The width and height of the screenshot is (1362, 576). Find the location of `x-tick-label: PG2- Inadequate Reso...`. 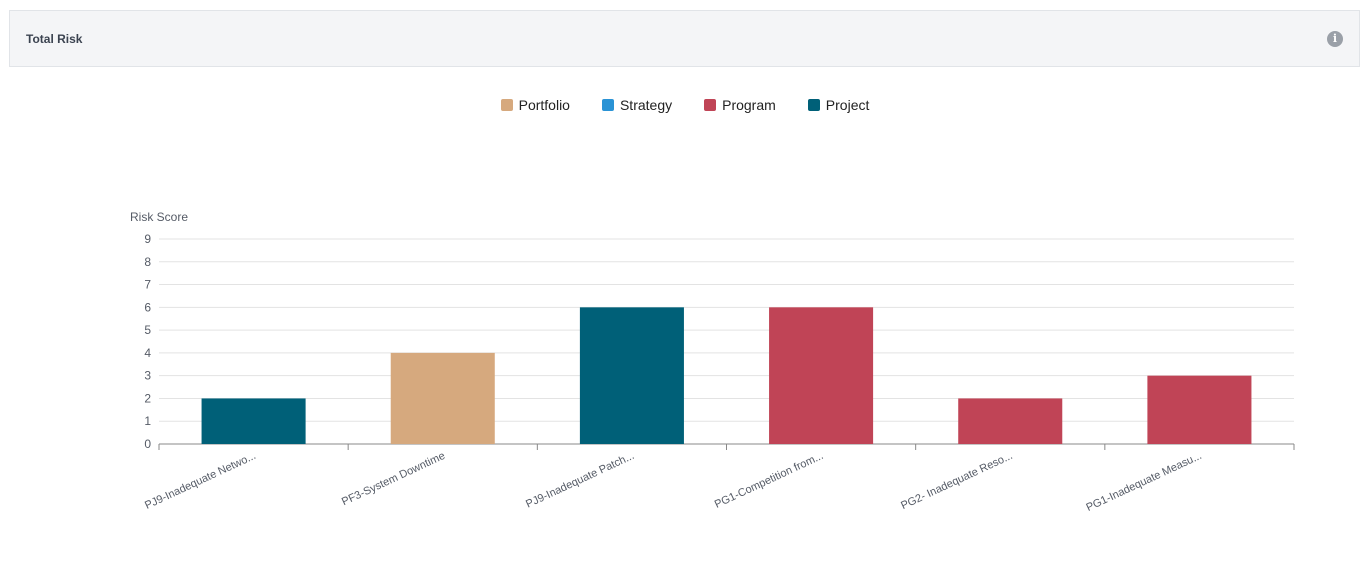

x-tick-label: PG2- Inadequate Reso... is located at coordinates (956, 481).